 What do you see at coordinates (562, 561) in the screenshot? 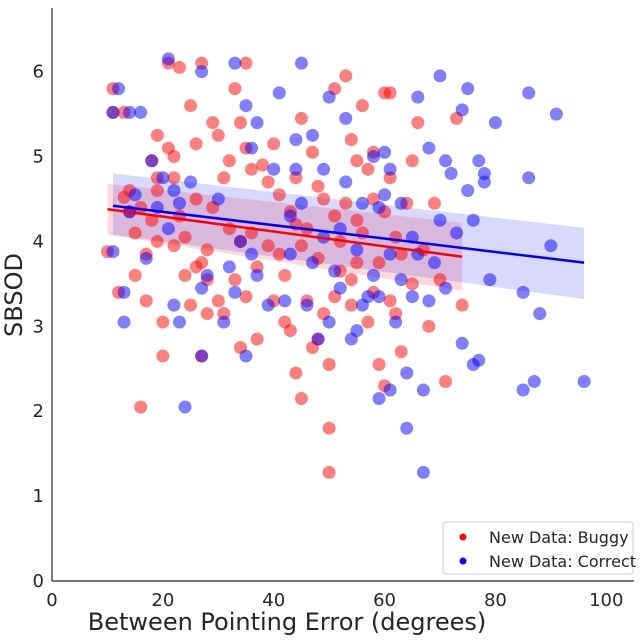
I see `legend-label-correct: New Data: Correct` at bounding box center [562, 561].